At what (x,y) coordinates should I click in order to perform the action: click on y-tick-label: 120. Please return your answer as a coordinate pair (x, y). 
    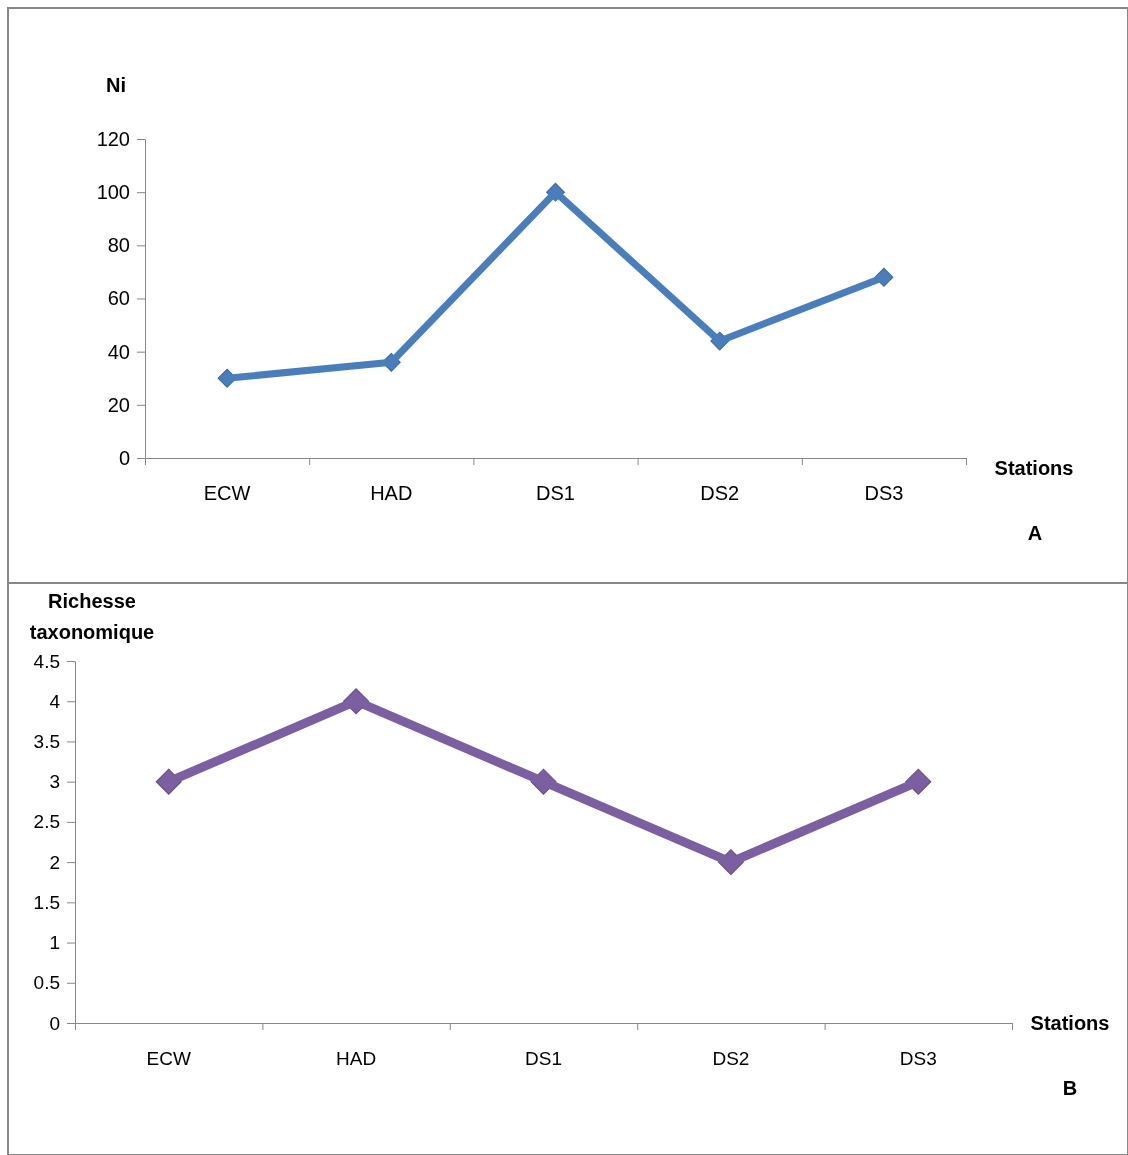
    Looking at the image, I should click on (113, 138).